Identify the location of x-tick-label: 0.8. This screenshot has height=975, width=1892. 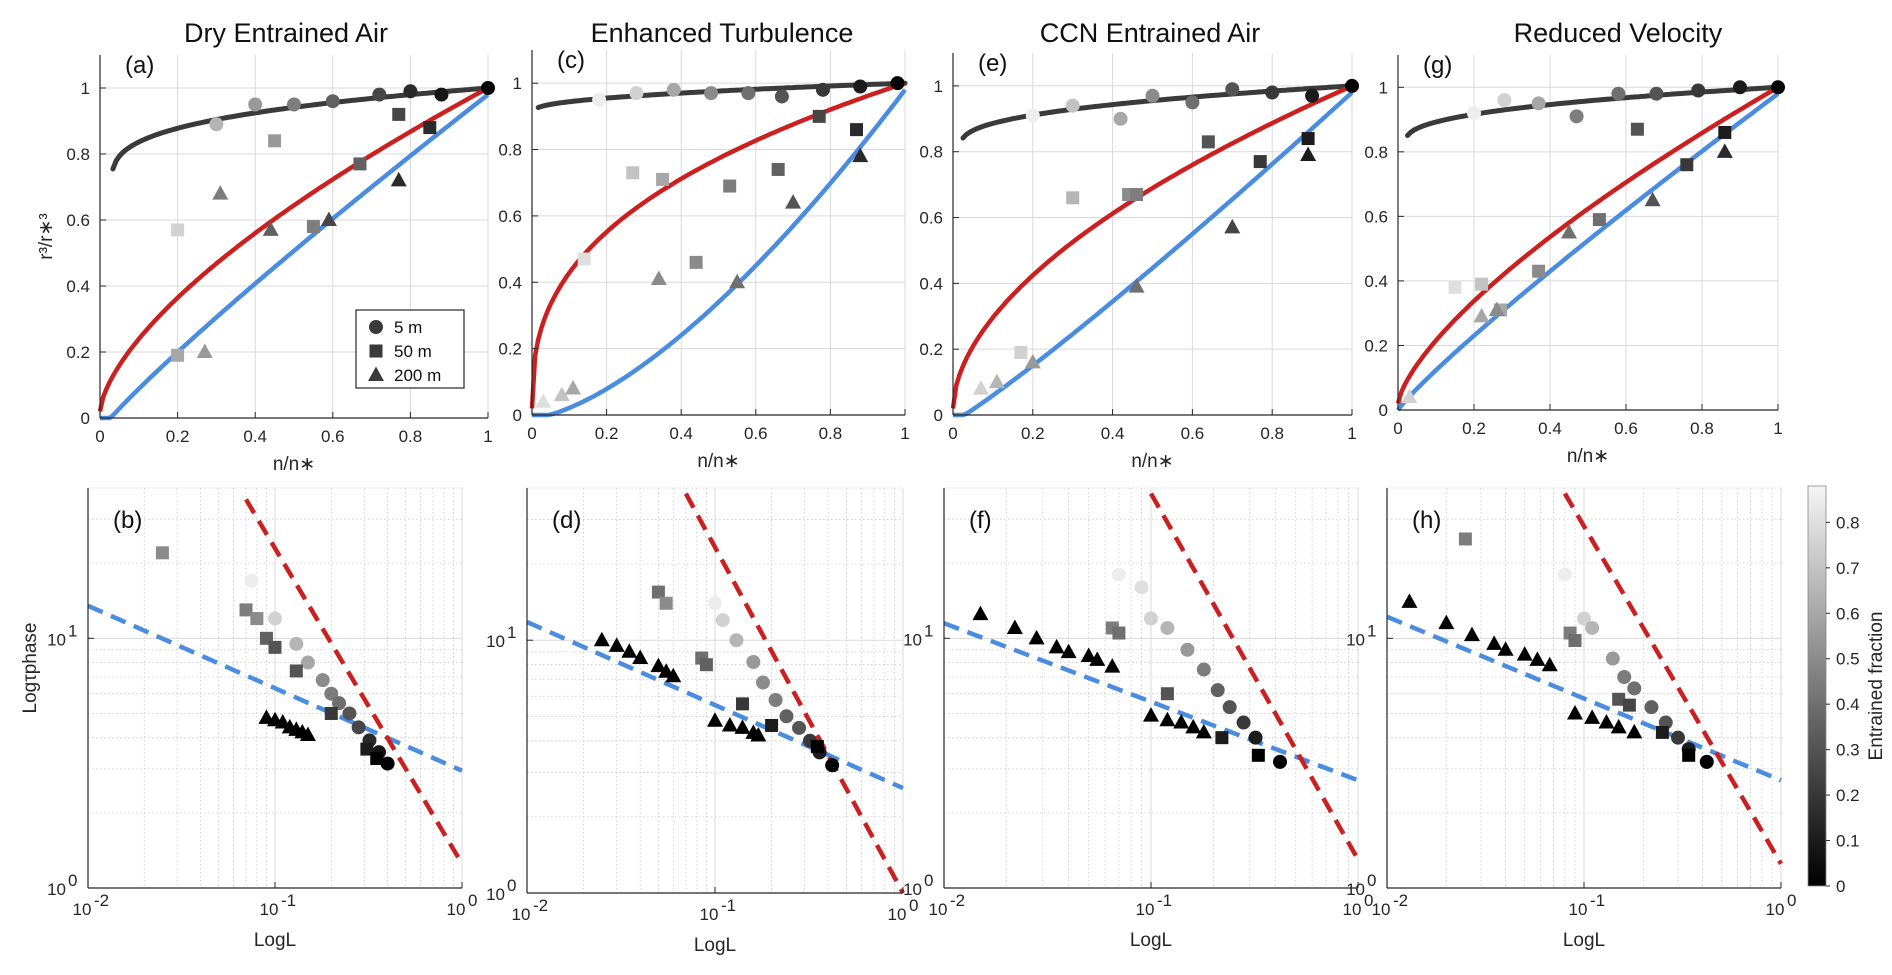
(1272, 433).